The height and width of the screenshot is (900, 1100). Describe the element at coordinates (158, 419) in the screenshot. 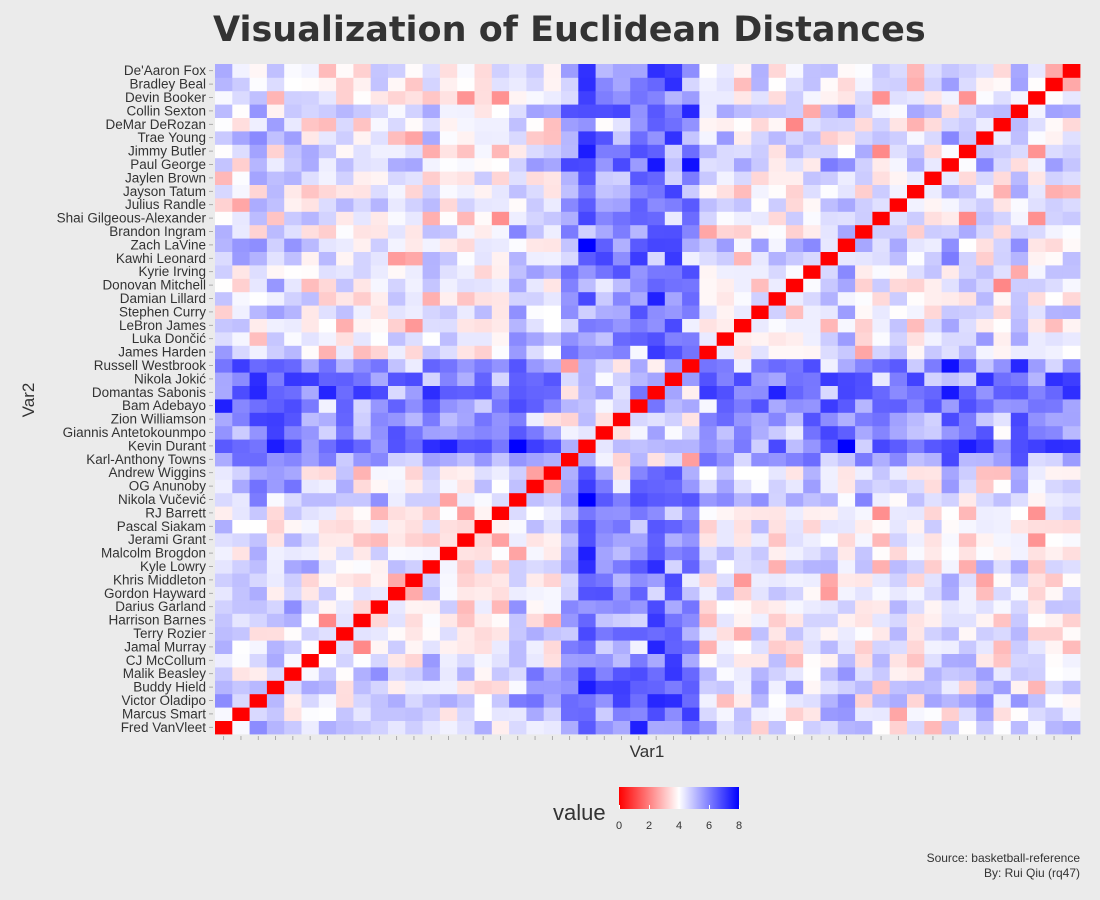

I see `y-tick-label: Zion Williamson` at that location.